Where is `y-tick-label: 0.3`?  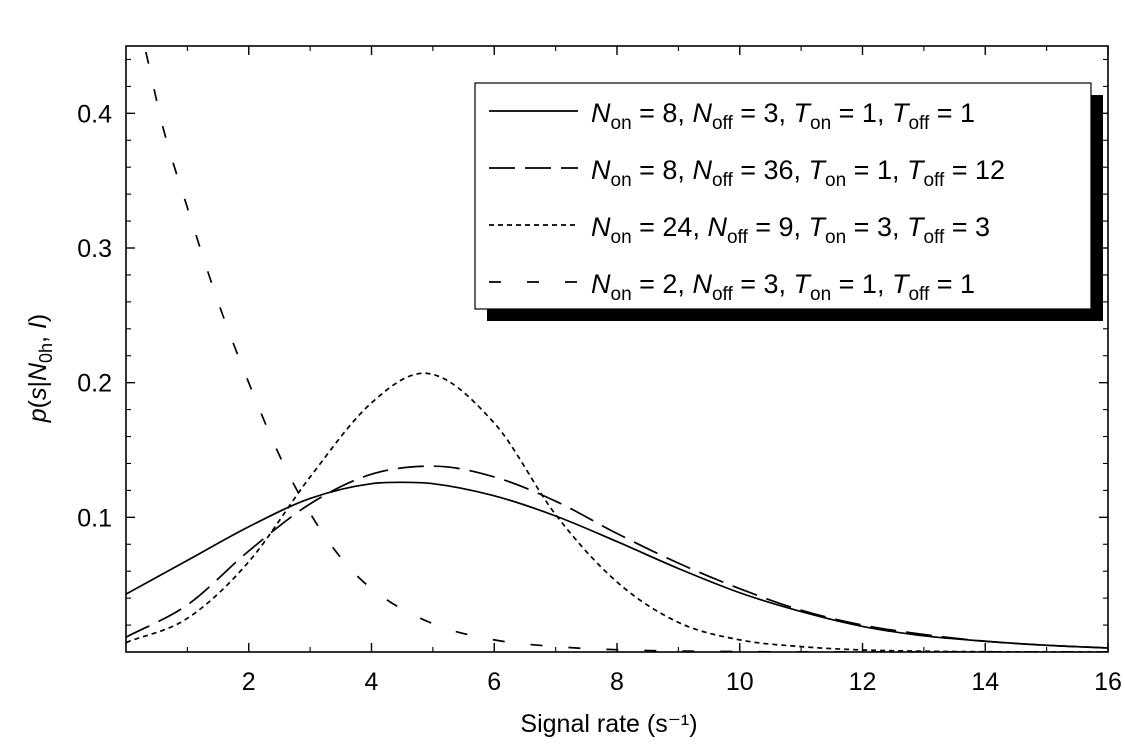 y-tick-label: 0.3 is located at coordinates (94, 249).